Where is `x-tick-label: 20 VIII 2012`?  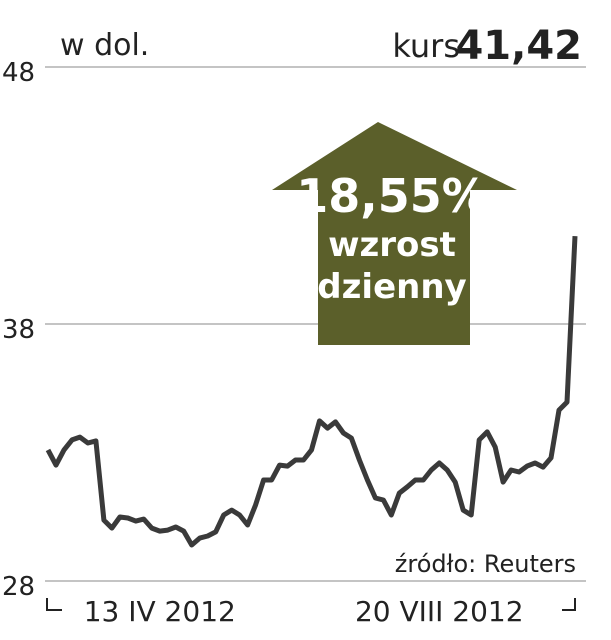 x-tick-label: 20 VIII 2012 is located at coordinates (439, 611).